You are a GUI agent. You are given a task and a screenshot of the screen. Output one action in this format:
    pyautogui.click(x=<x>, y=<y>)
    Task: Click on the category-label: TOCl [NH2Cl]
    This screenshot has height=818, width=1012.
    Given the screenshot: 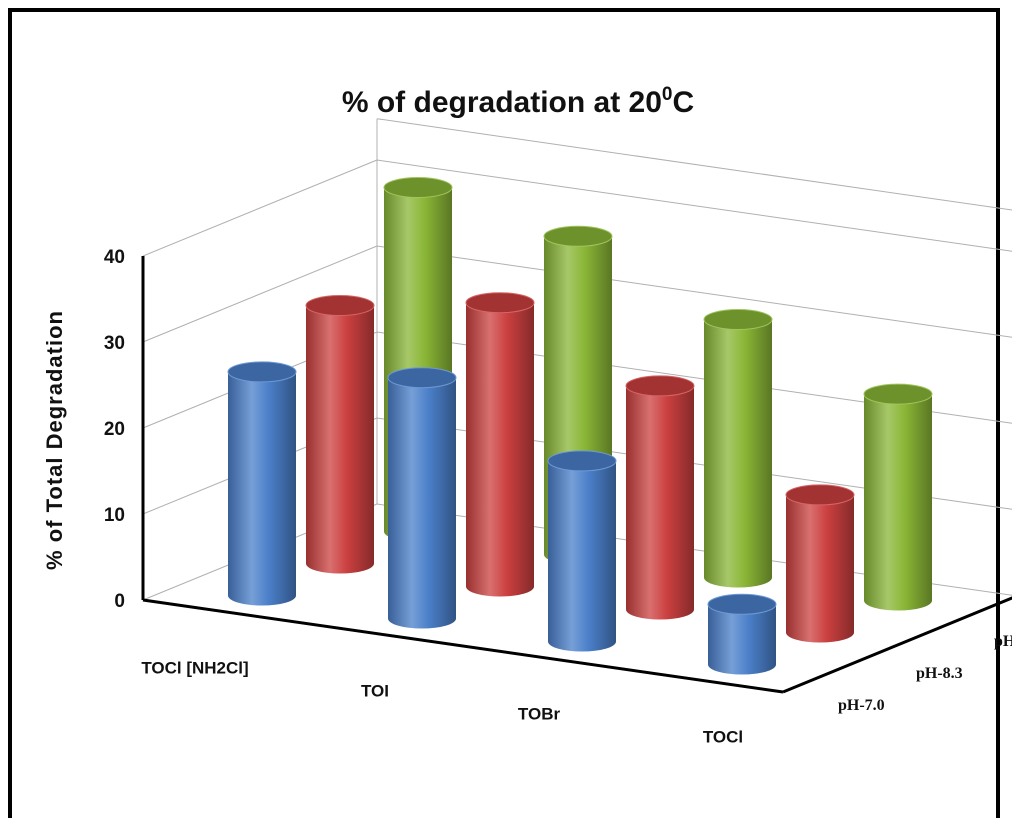 What is the action you would take?
    pyautogui.click(x=194, y=668)
    